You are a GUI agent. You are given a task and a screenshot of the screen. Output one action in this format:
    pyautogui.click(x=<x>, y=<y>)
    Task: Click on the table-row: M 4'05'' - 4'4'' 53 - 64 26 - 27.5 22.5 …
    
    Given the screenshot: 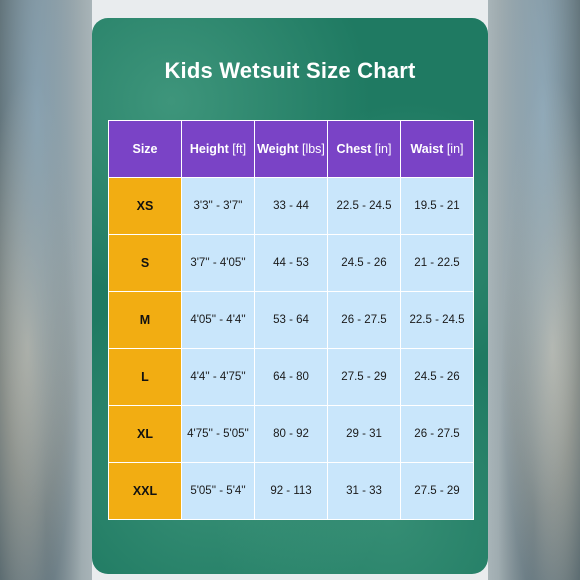 What is the action you would take?
    pyautogui.click(x=291, y=320)
    